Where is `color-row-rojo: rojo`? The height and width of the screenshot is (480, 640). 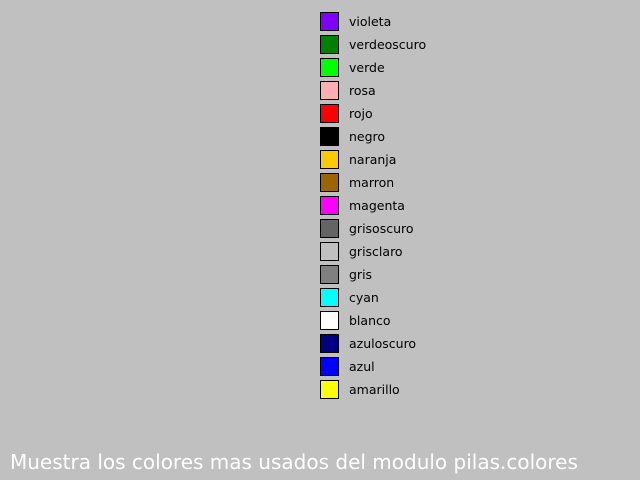
color-row-rojo: rojo is located at coordinates (420, 115).